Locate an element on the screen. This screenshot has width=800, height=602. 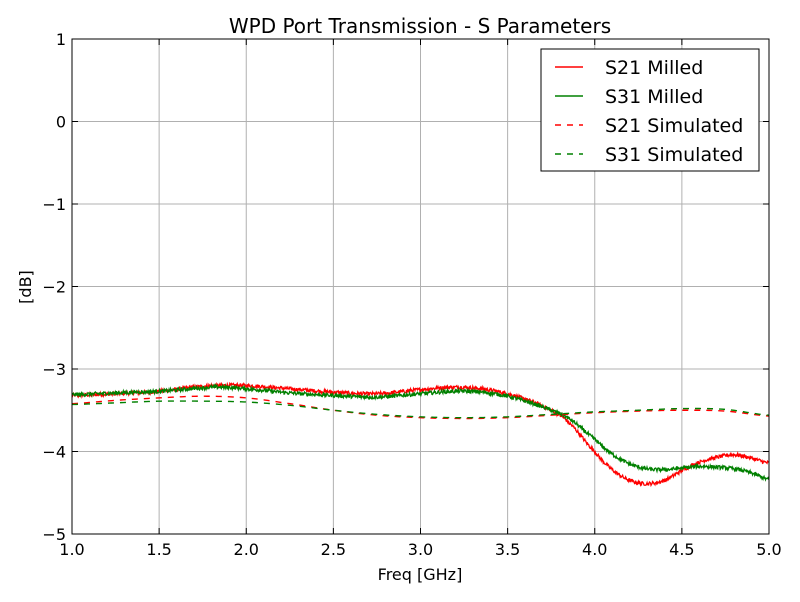
legend-label: S31 Simulated is located at coordinates (674, 155).